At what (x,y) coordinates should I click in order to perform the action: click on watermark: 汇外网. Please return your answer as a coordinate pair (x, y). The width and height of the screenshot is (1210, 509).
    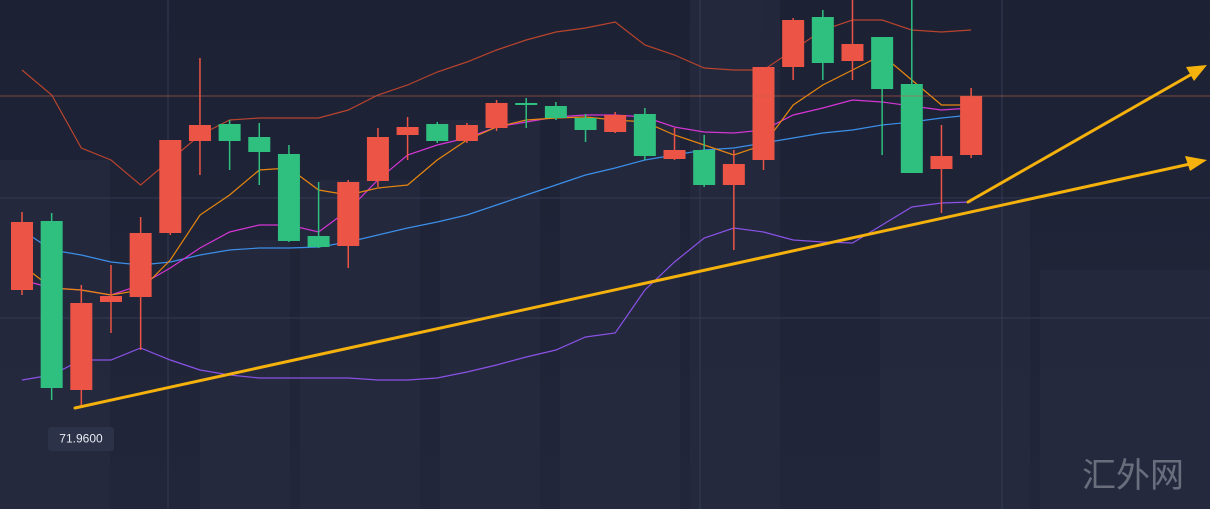
    Looking at the image, I should click on (1133, 476).